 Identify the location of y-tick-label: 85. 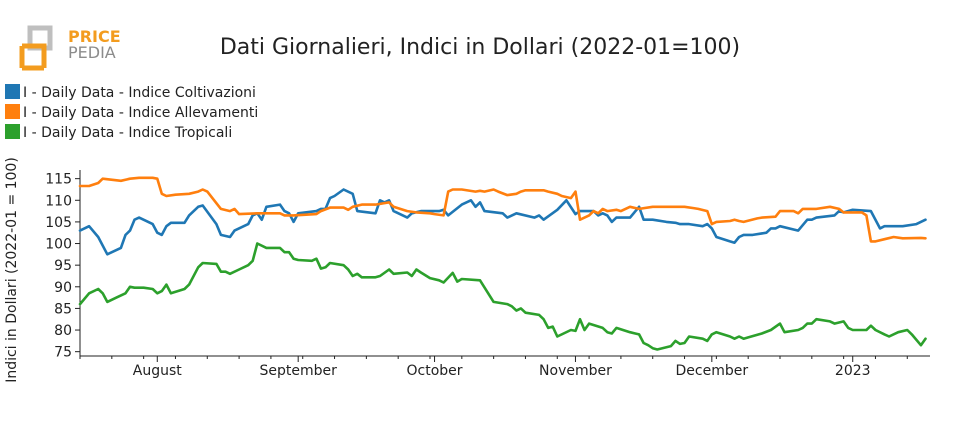
(63, 309).